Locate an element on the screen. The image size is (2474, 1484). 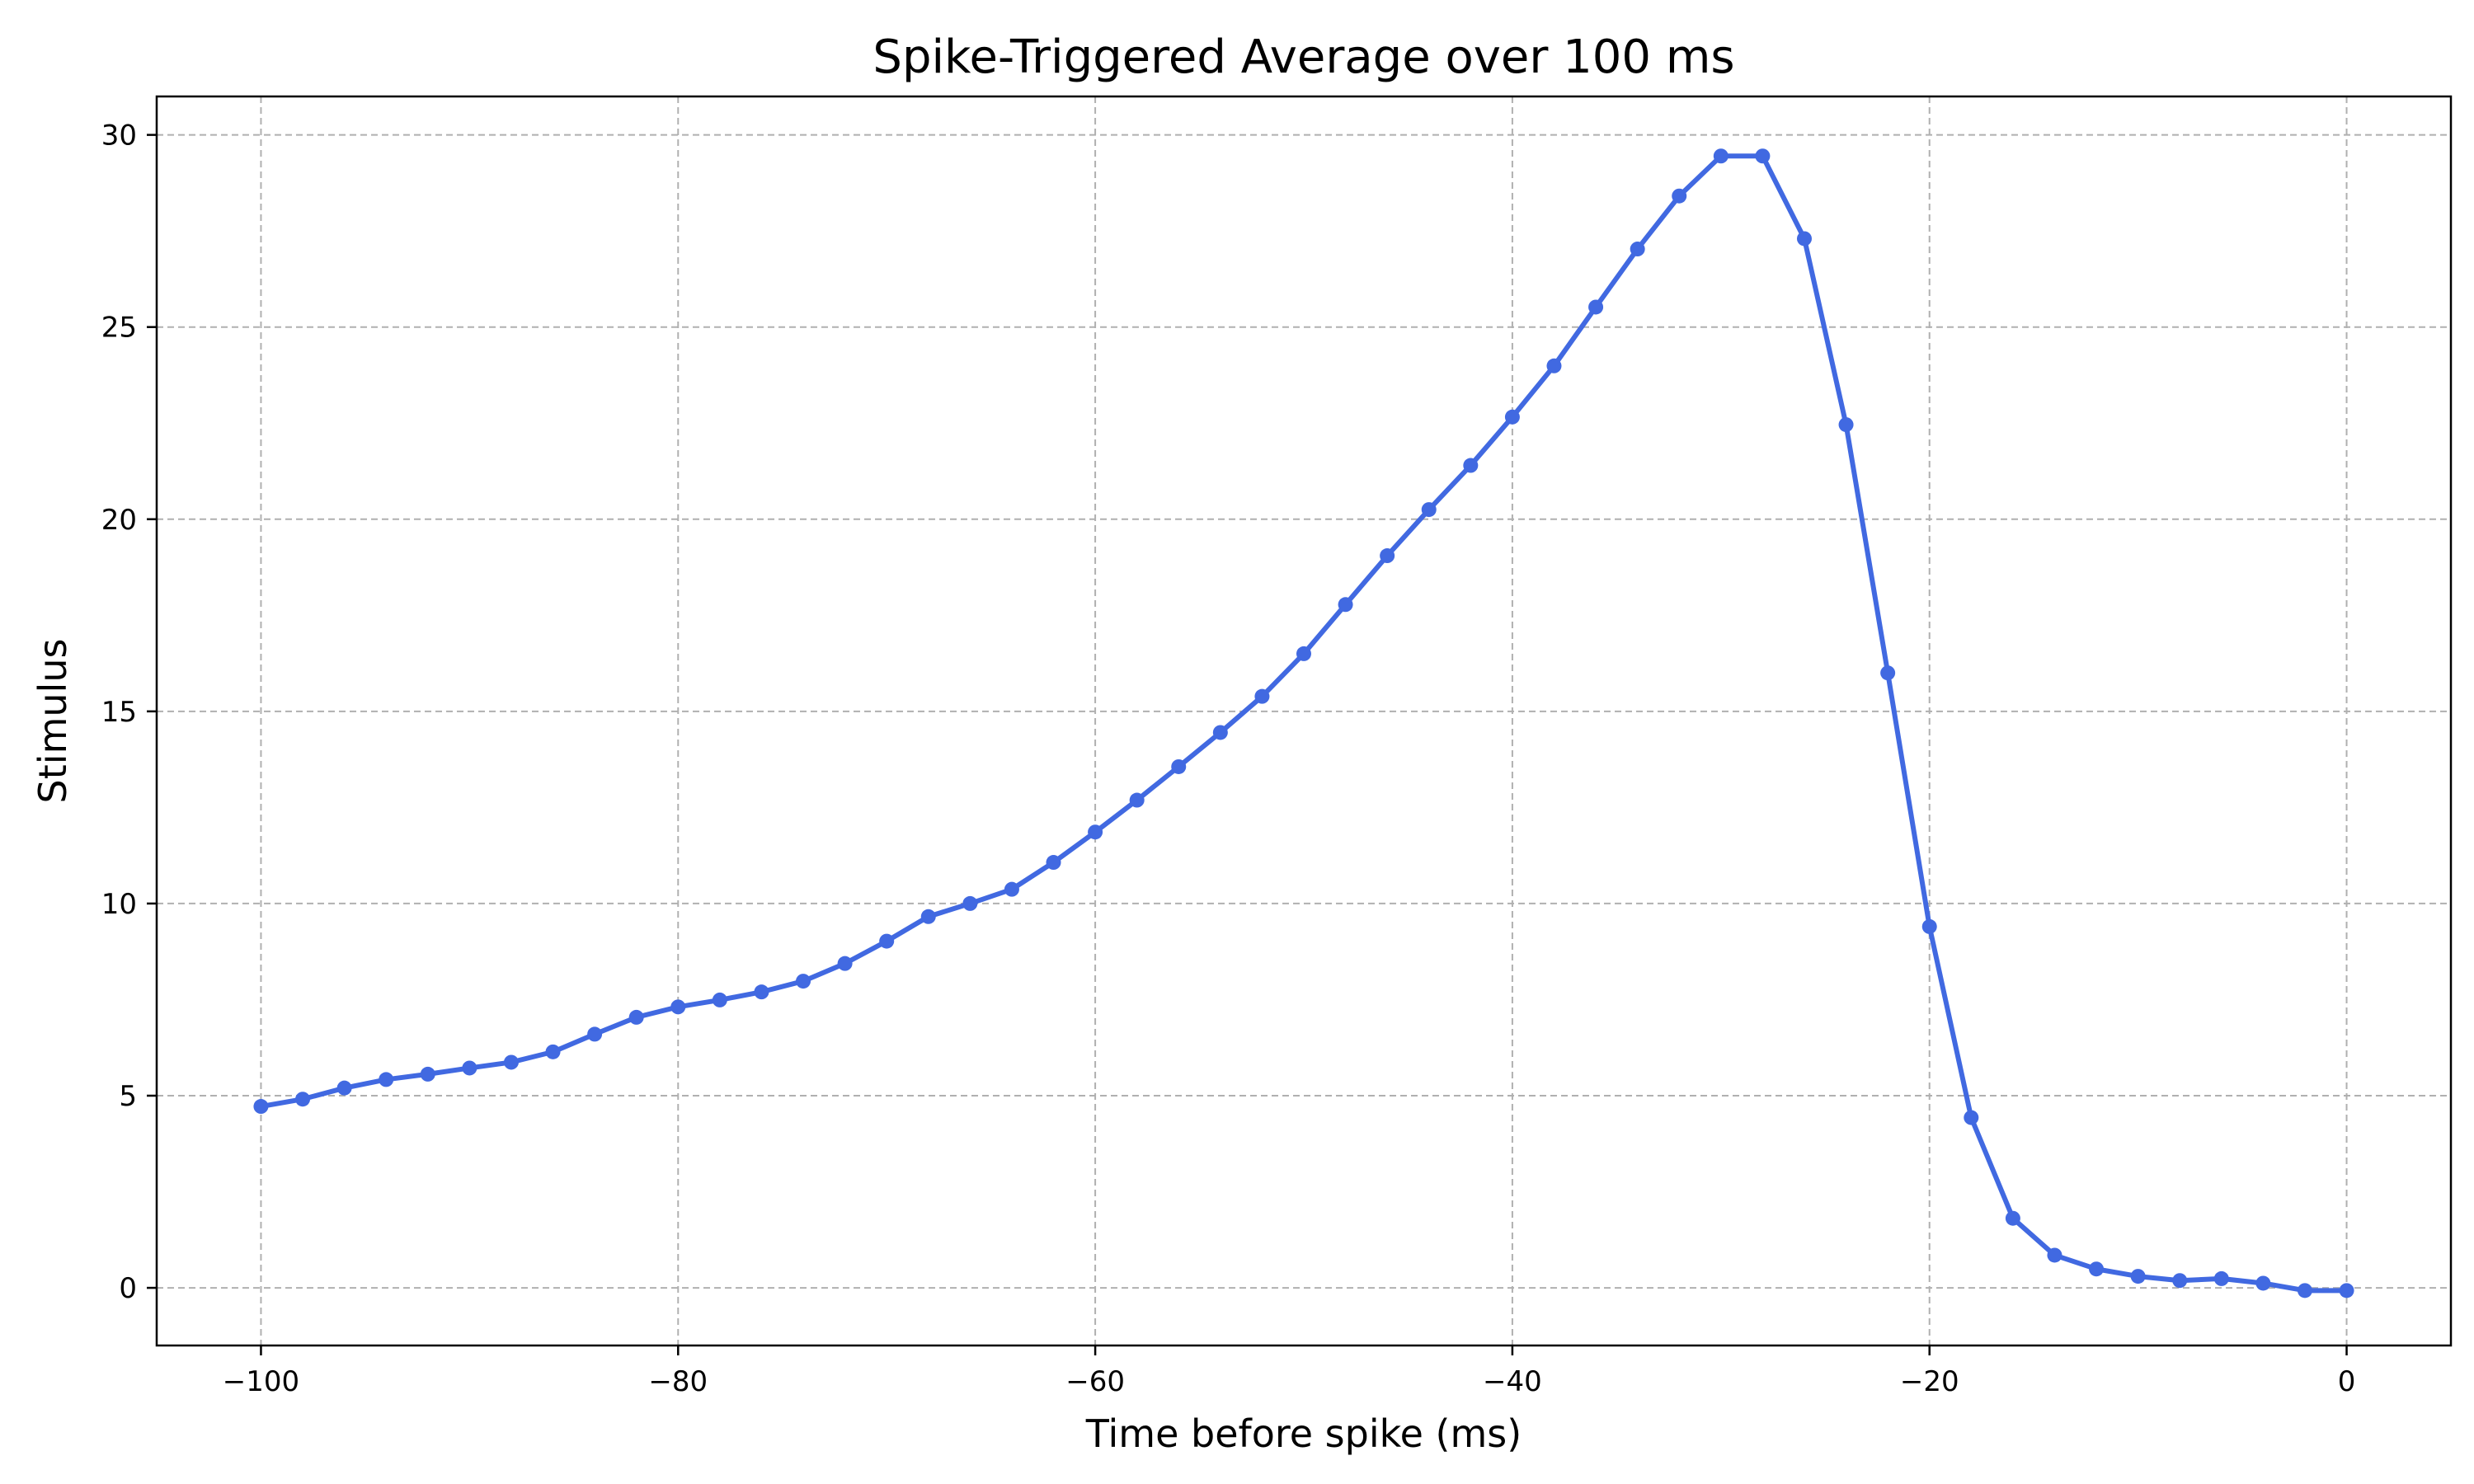
x-tick-label: −100 is located at coordinates (261, 1381).